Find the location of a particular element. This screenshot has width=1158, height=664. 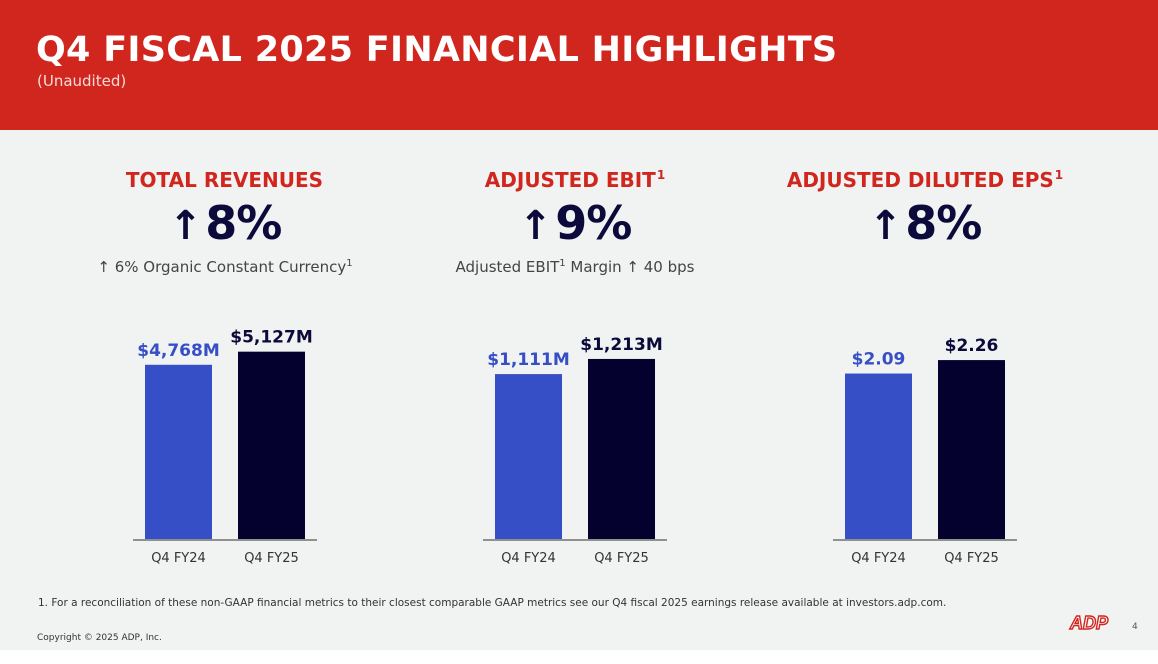

kpi-title-text: TOTAL REVENUES is located at coordinates (224, 180).